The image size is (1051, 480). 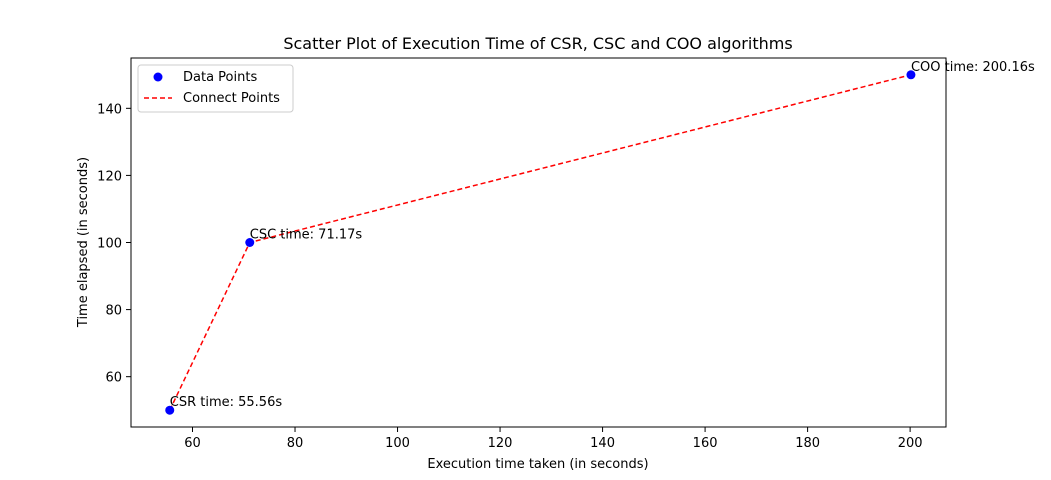 What do you see at coordinates (910, 443) in the screenshot?
I see `x-tick-label: 200` at bounding box center [910, 443].